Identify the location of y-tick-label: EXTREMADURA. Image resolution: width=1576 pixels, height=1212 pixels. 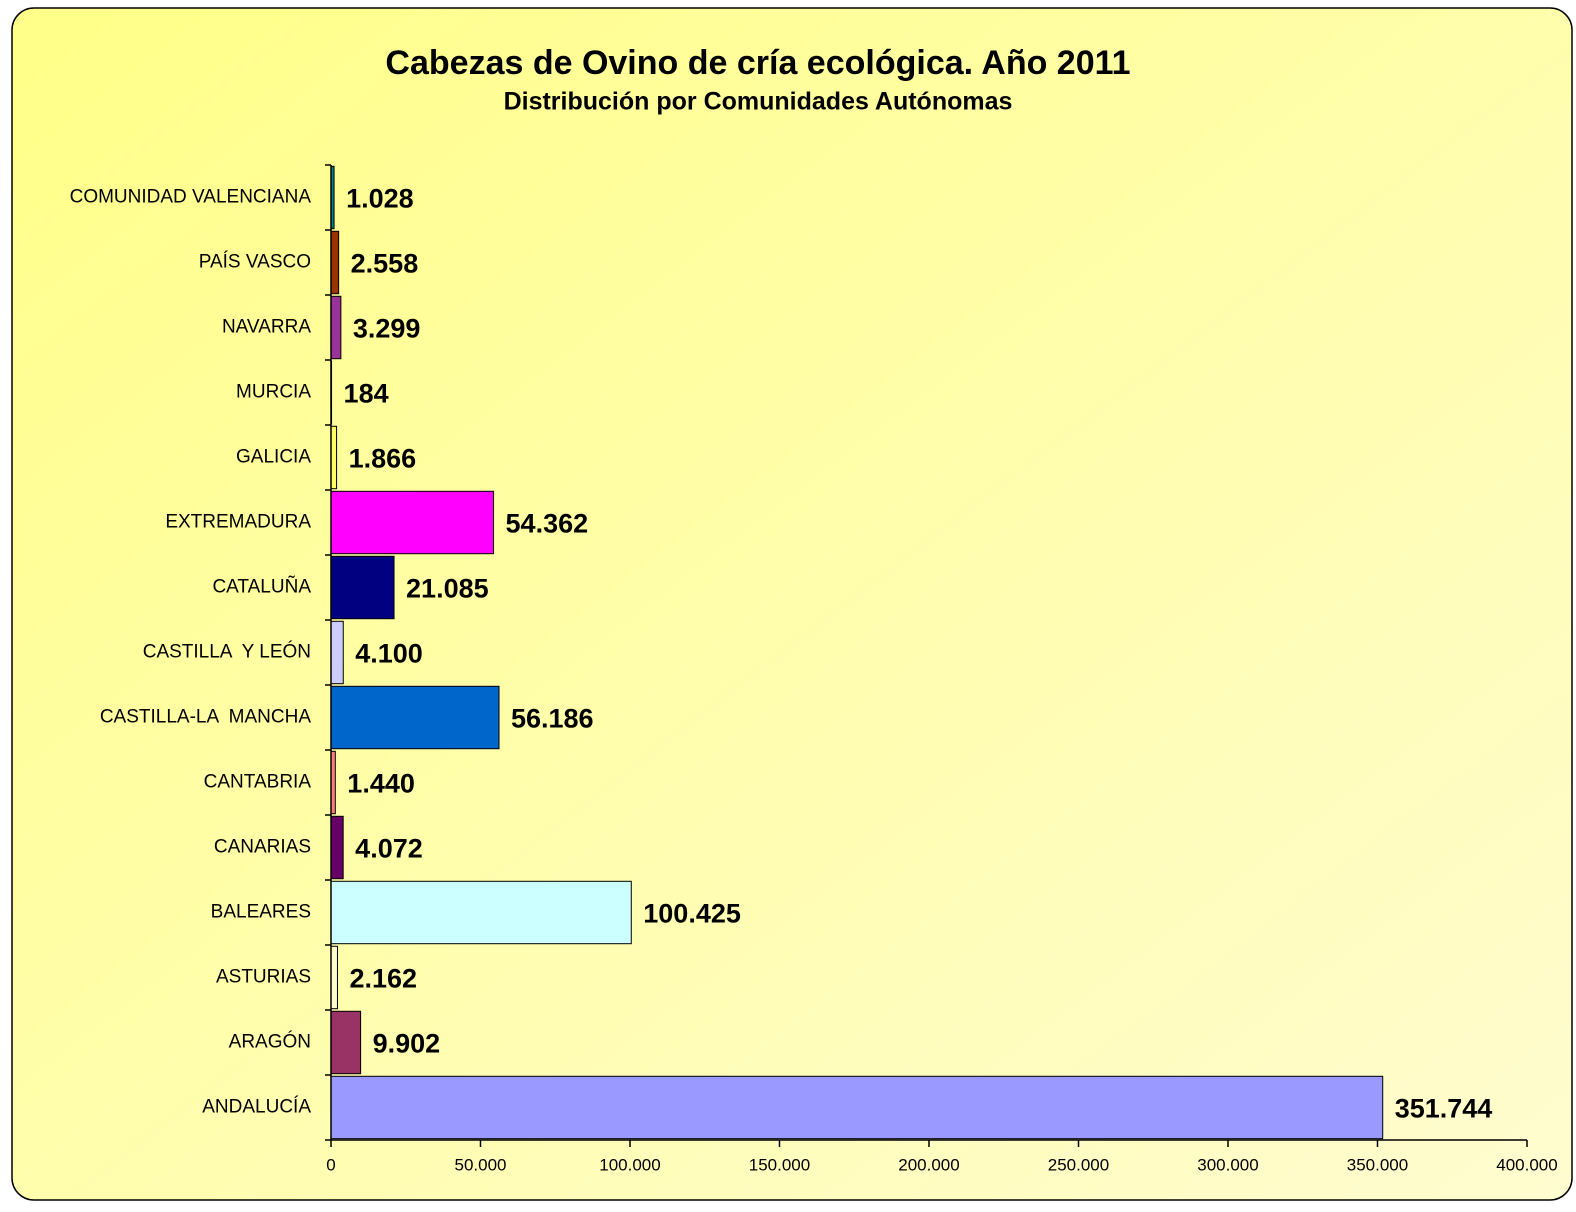
(238, 522).